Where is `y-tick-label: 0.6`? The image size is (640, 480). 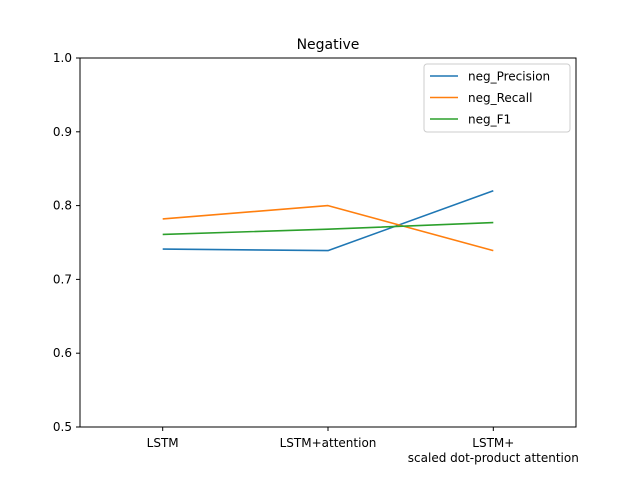
y-tick-label: 0.6 is located at coordinates (62, 353).